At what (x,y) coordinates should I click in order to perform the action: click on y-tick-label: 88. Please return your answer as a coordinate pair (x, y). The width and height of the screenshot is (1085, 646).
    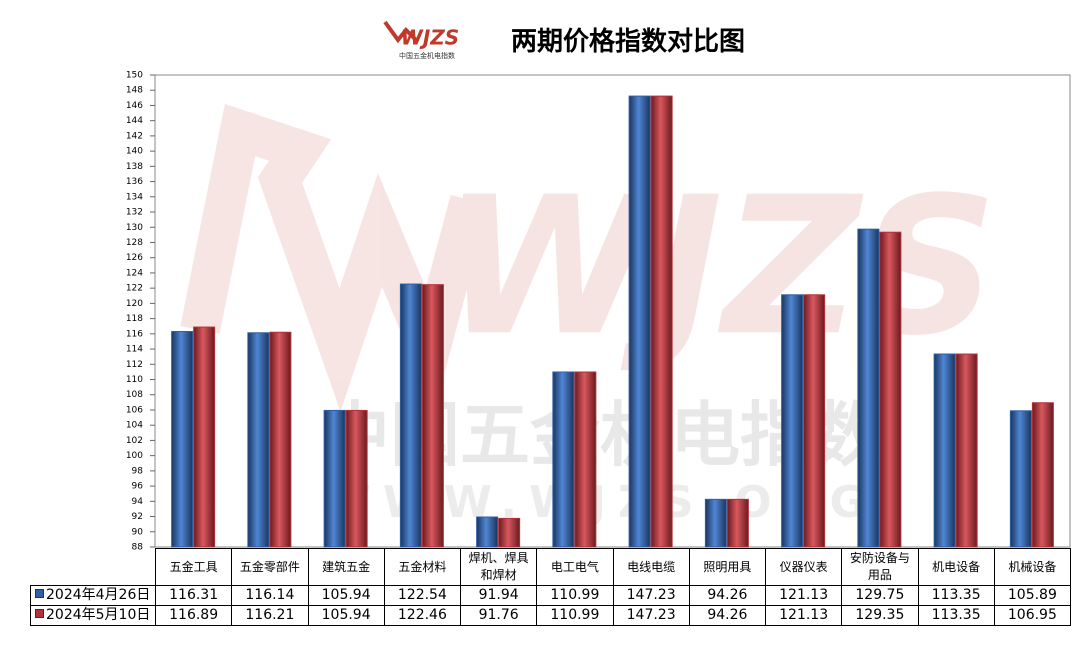
    Looking at the image, I should click on (138, 548).